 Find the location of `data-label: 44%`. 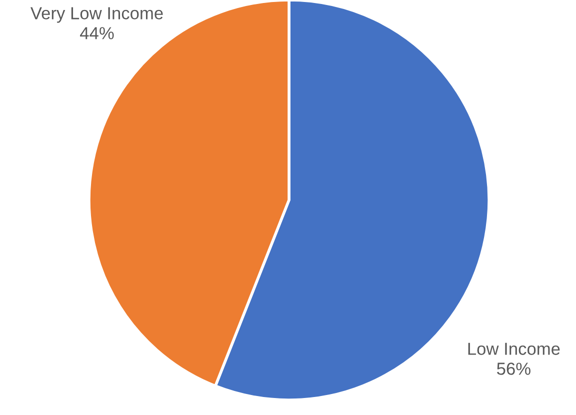

data-label: 44% is located at coordinates (97, 33).